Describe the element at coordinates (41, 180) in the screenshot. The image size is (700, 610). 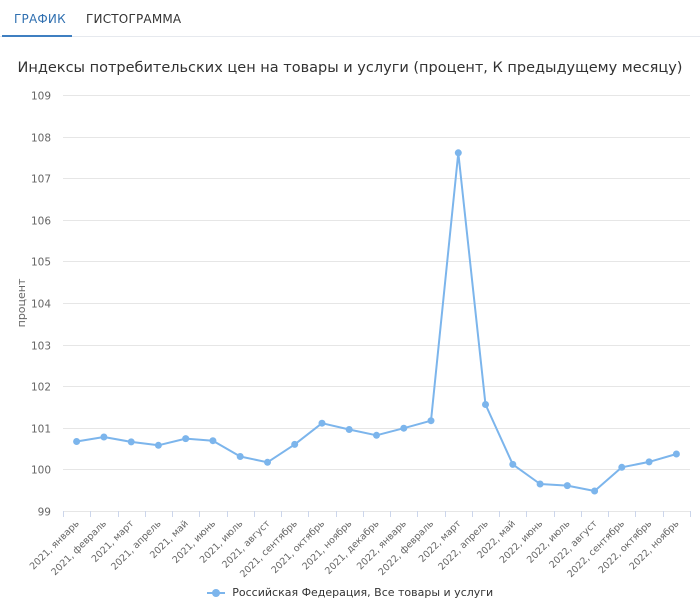
I see `y-tick-label: 107` at that location.